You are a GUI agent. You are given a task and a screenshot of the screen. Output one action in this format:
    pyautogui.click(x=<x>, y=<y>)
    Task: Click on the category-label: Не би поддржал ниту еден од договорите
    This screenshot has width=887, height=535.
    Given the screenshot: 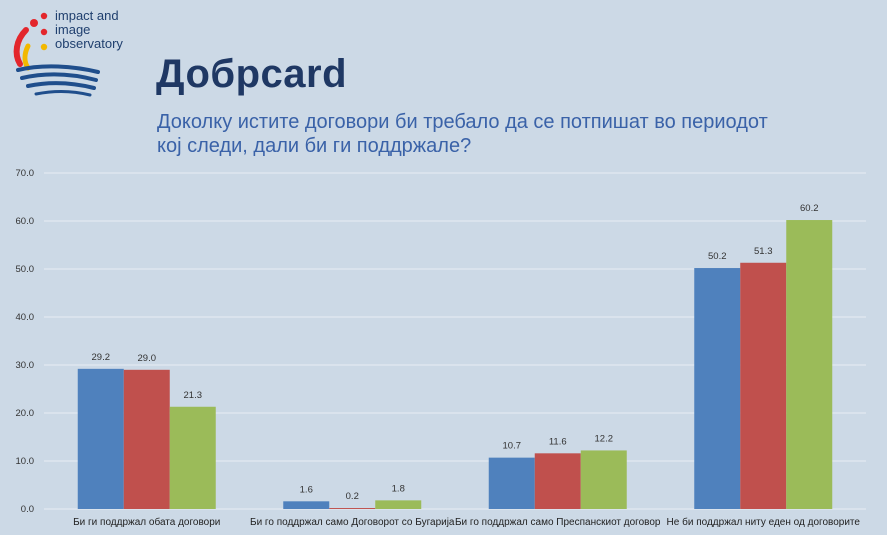 What is the action you would take?
    pyautogui.click(x=764, y=522)
    